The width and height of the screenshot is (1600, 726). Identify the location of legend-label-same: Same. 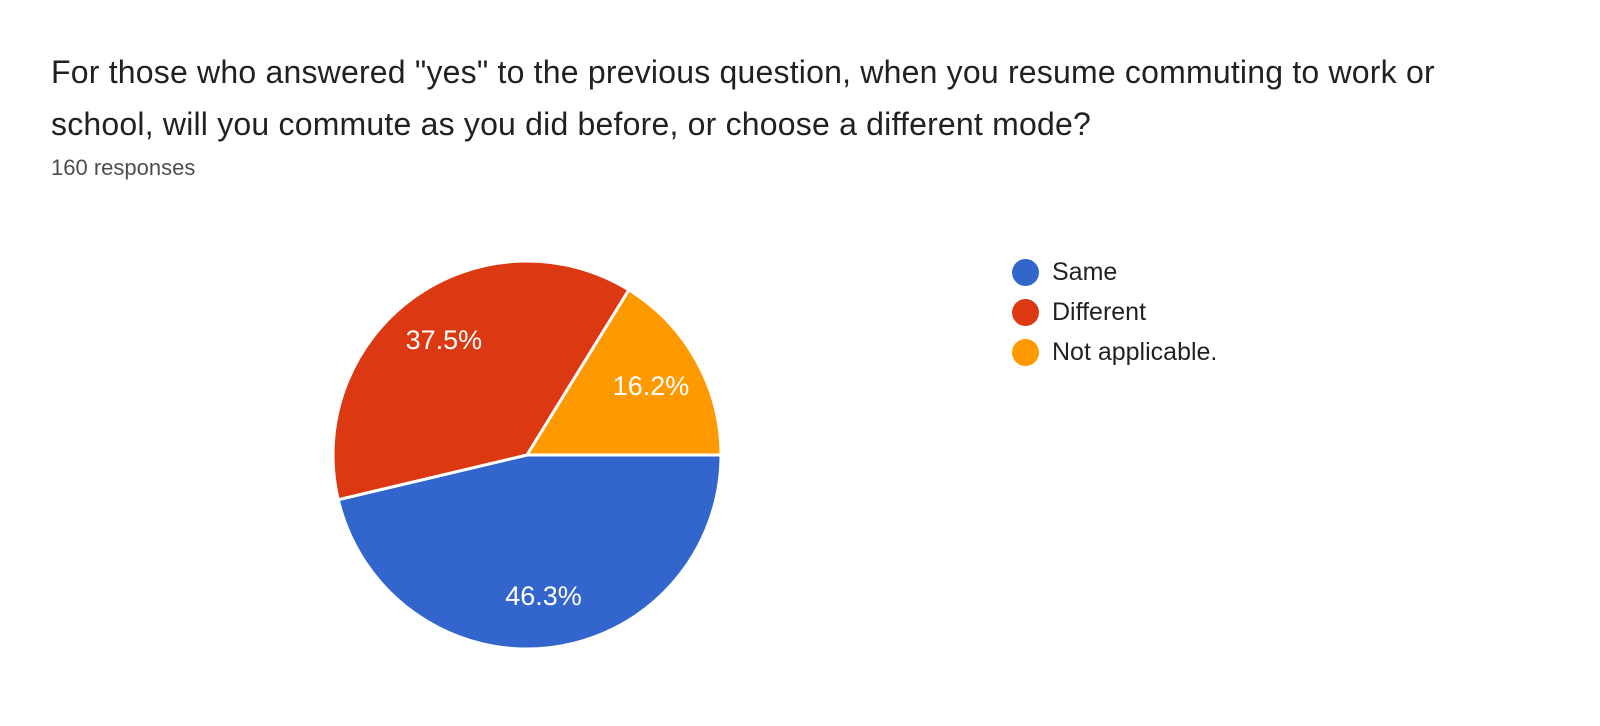
(1085, 271).